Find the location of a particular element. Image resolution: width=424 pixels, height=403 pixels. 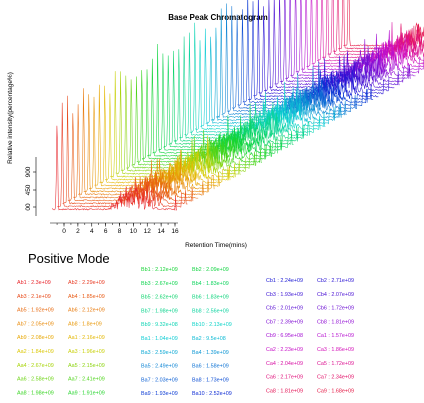

trace-ab1 is located at coordinates (114, 168).